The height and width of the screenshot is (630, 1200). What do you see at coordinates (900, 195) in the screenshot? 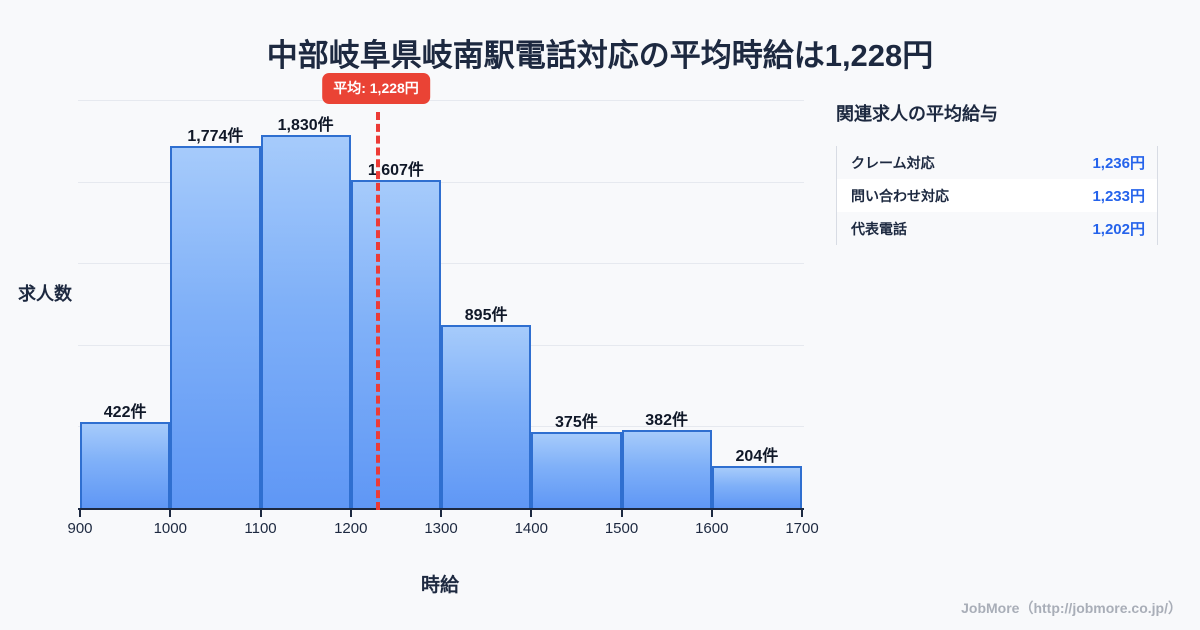
I see `related-salary-name: 問い合わせ対応` at bounding box center [900, 195].